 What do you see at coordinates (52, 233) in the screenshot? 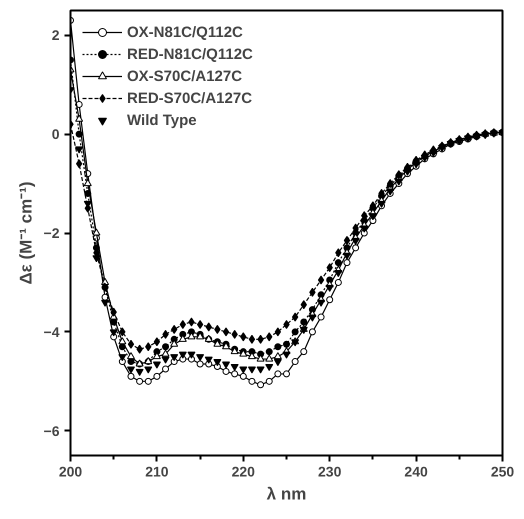
I see `y-tick-label: −2` at bounding box center [52, 233].